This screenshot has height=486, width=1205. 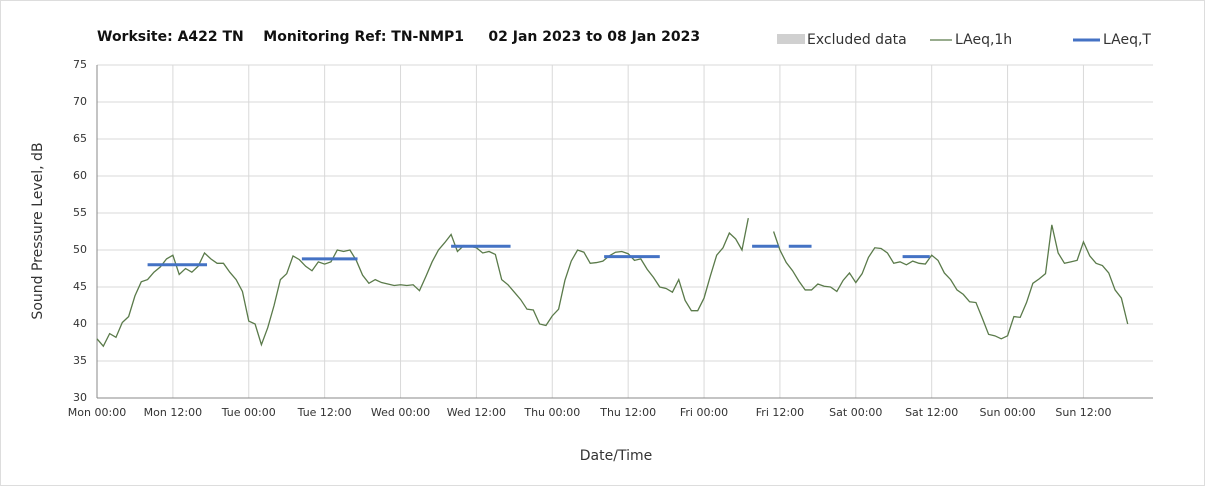 I want to click on y-axis-label: Sound Pressure Level, dB, so click(x=38, y=230).